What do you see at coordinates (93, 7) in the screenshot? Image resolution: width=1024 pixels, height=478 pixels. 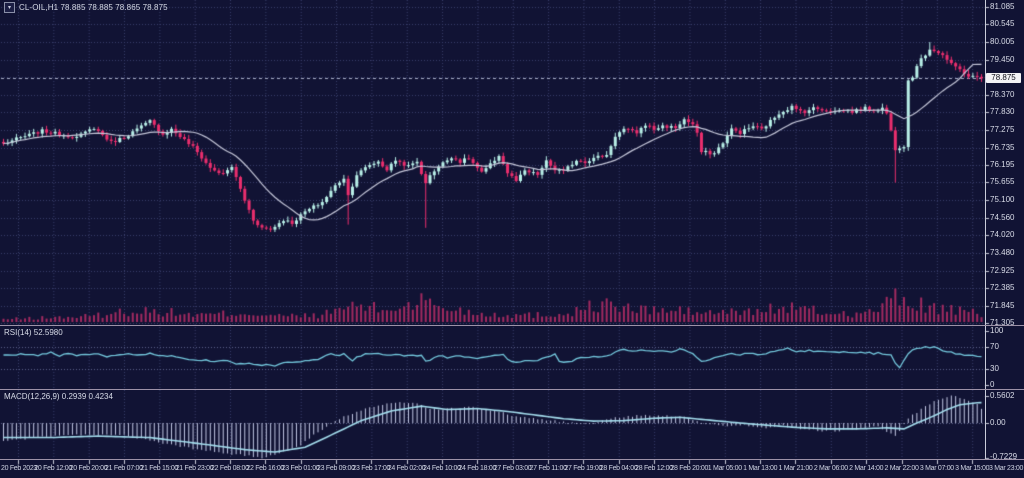 I see `symbol-ohlc-text: CL-OIL,H1 78.885 78.885 78.865 78.875` at bounding box center [93, 7].